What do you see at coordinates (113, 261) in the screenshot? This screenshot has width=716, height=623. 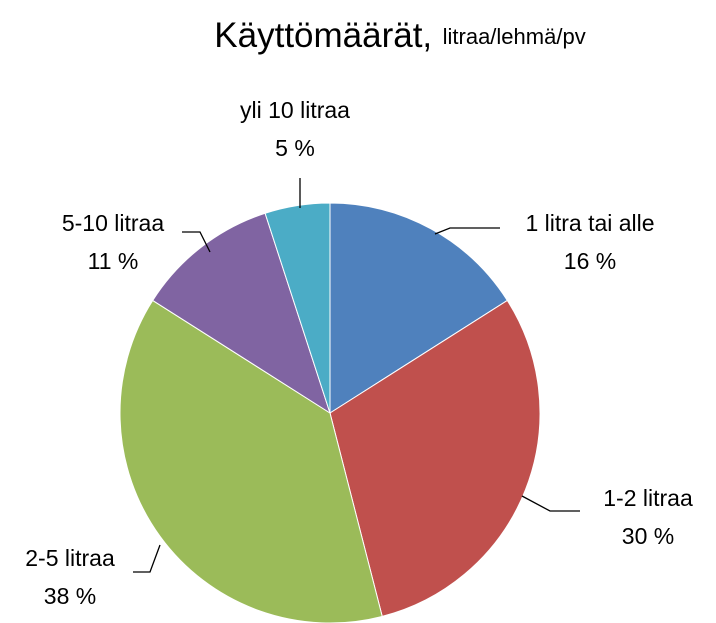 I see `value-label: 11 %` at bounding box center [113, 261].